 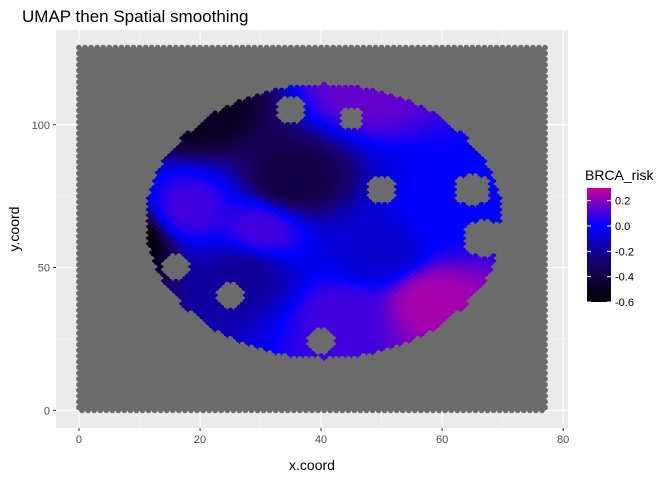 I want to click on chart-title: UMAP then Spatial smoothing, so click(x=135, y=16).